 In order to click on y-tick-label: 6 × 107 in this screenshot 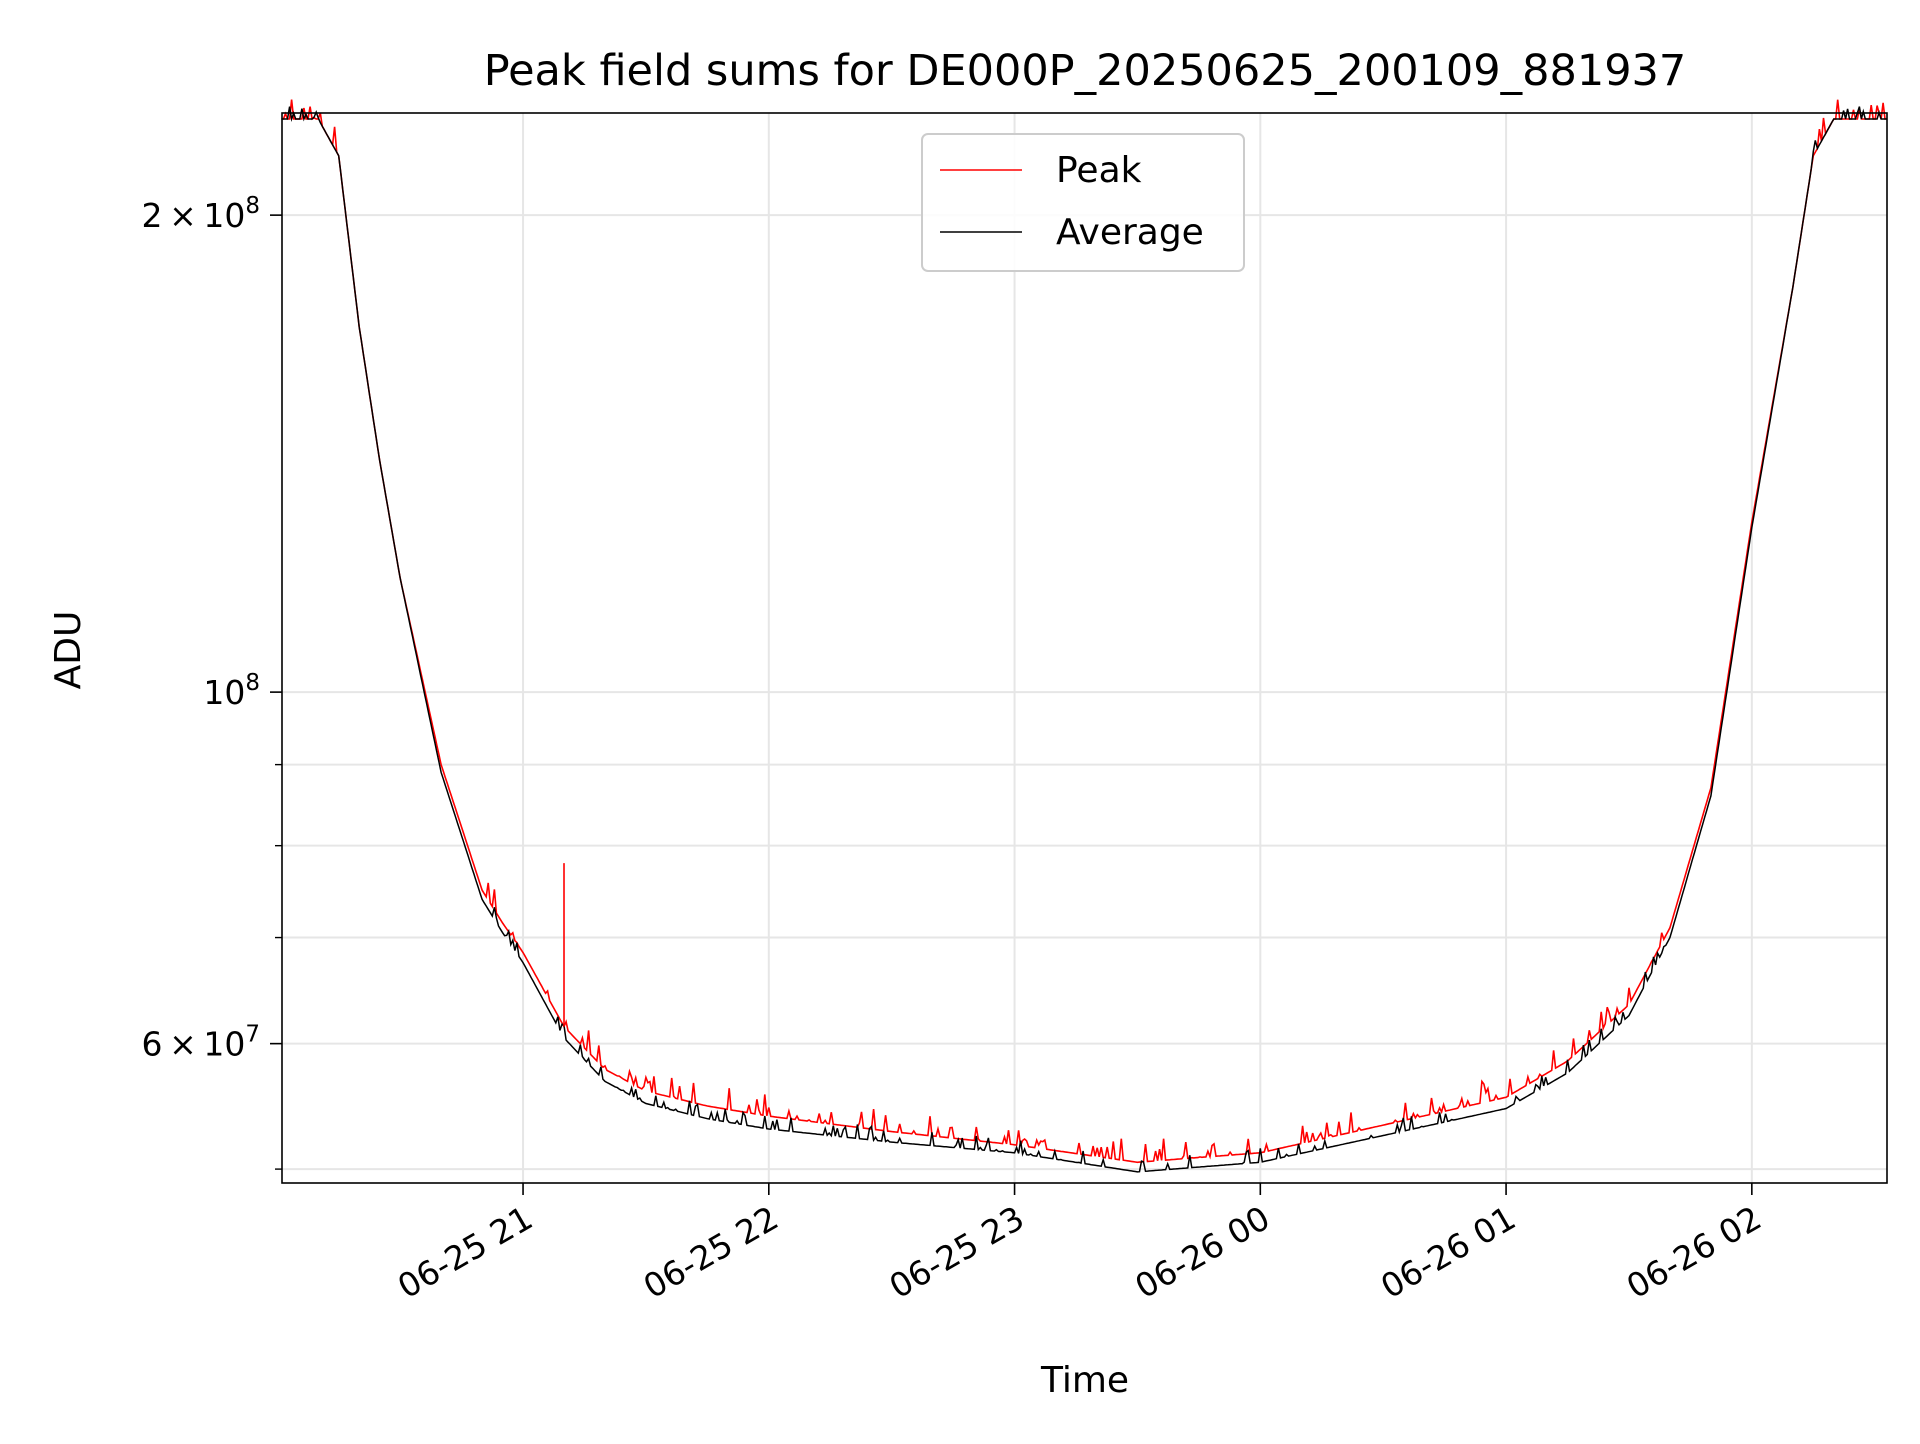, I will do `click(201, 1043)`.